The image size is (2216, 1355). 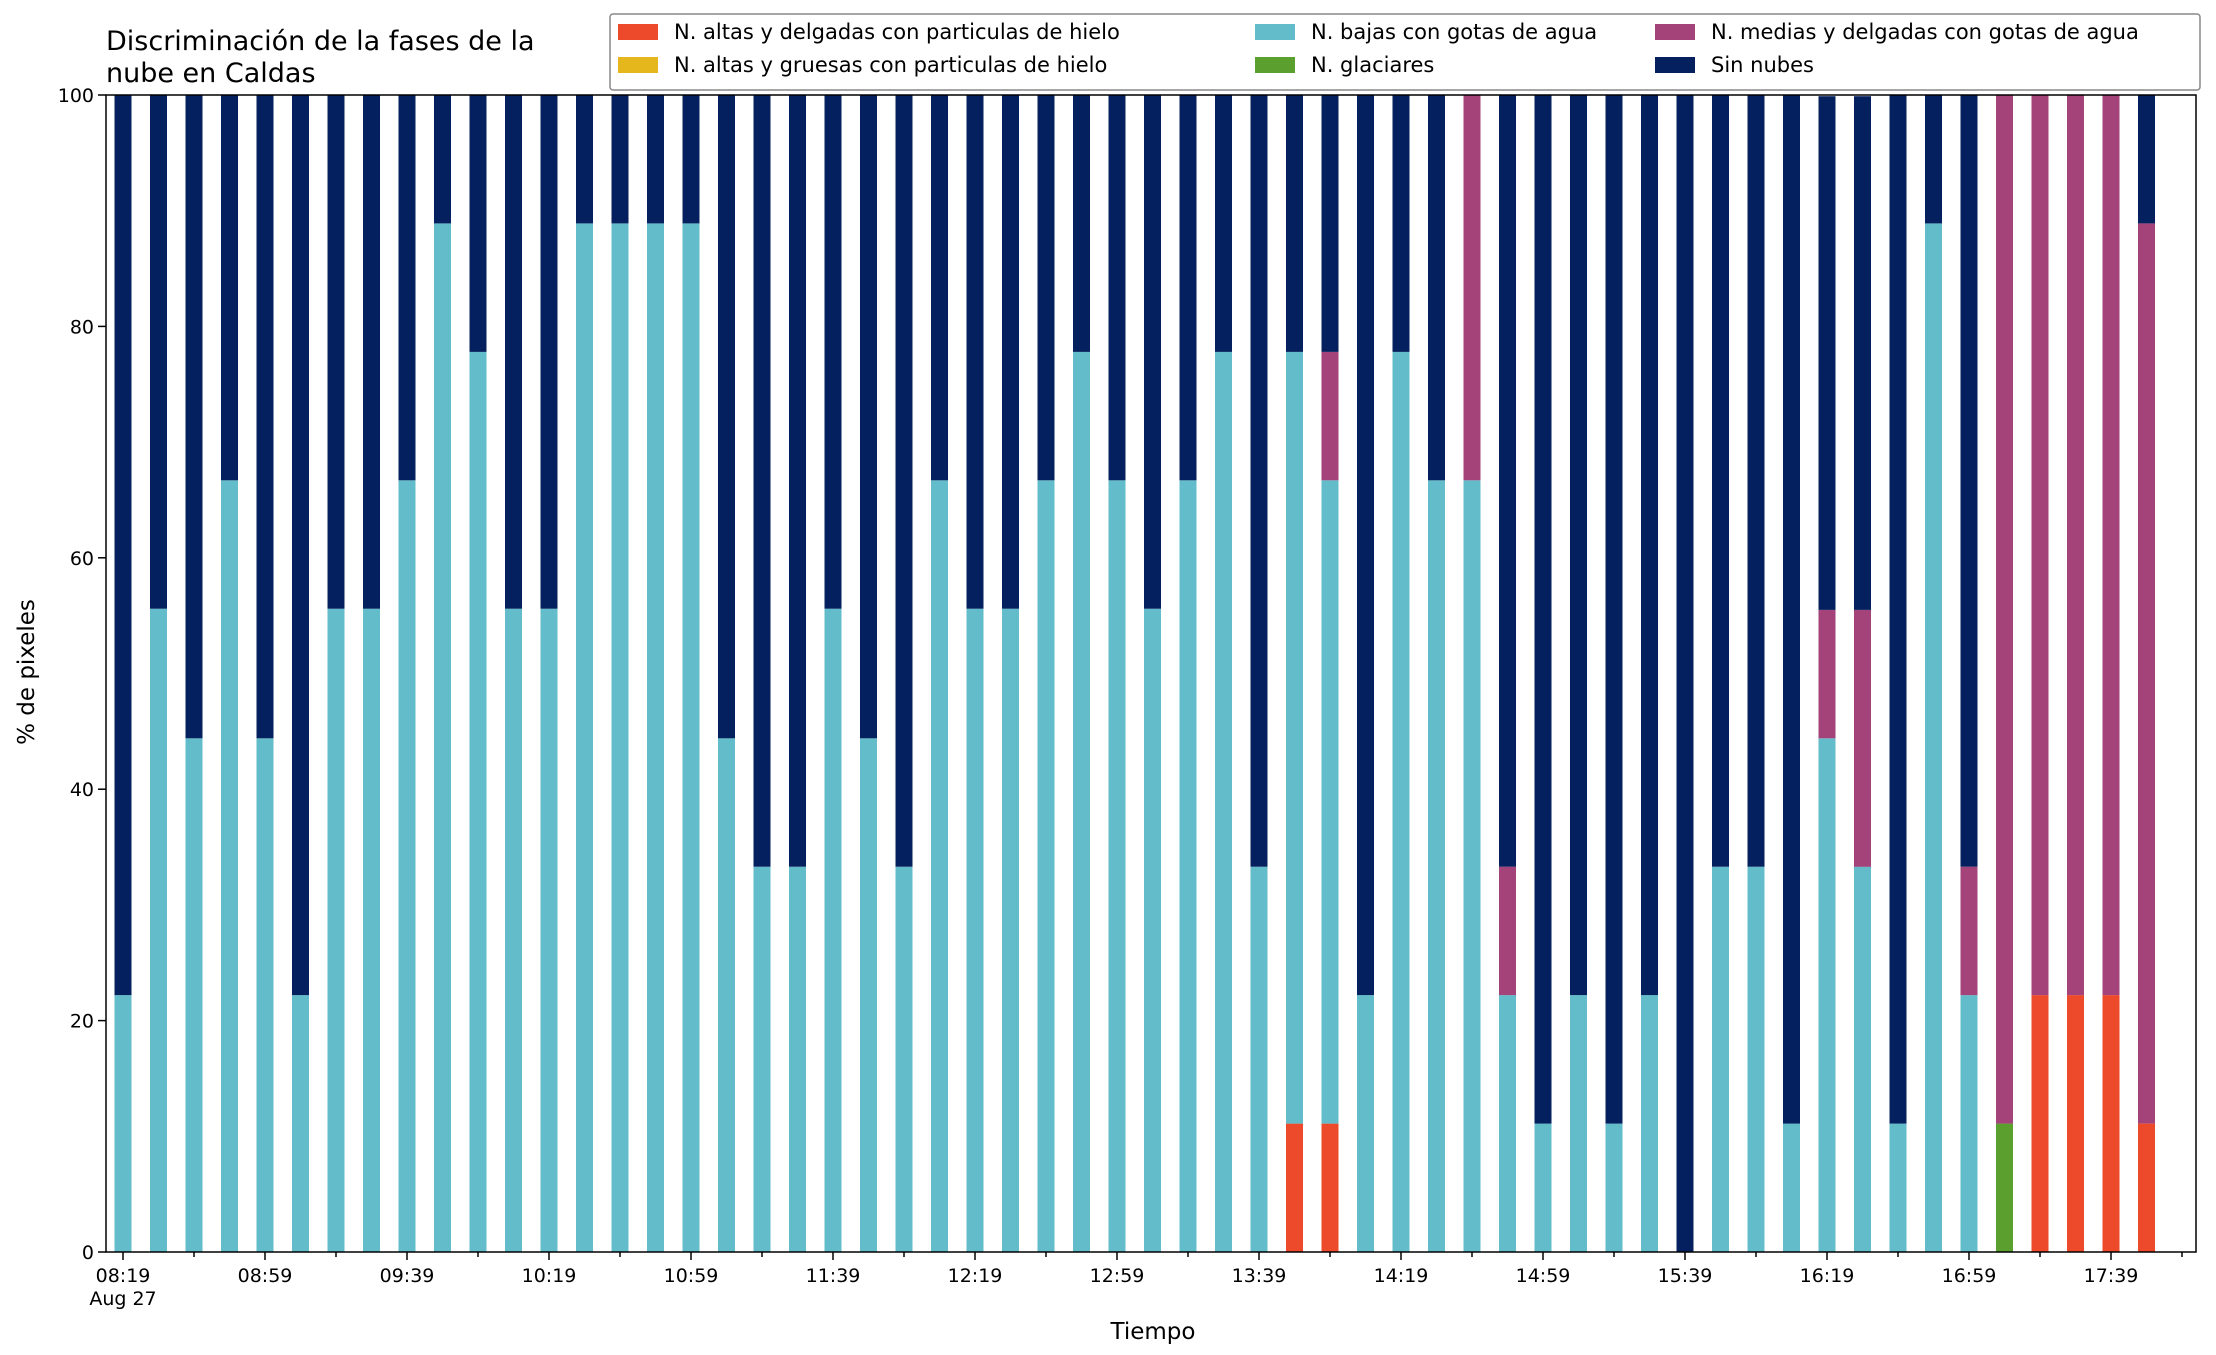 I want to click on x-tick-label-13: 16:59, so click(x=1969, y=1276).